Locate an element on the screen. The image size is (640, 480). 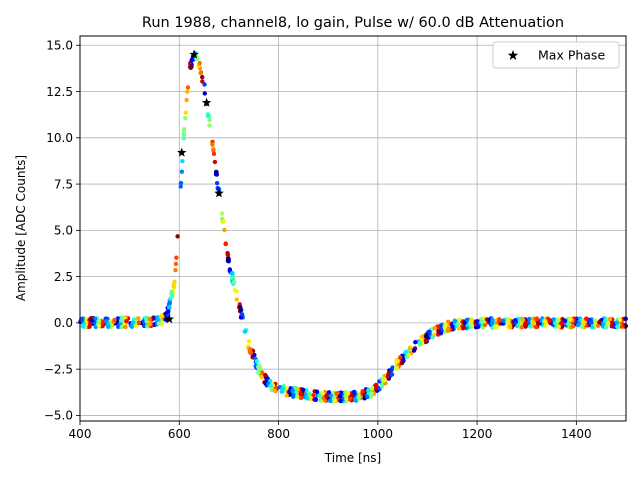
x-tick-label: 400 is located at coordinates (80, 434).